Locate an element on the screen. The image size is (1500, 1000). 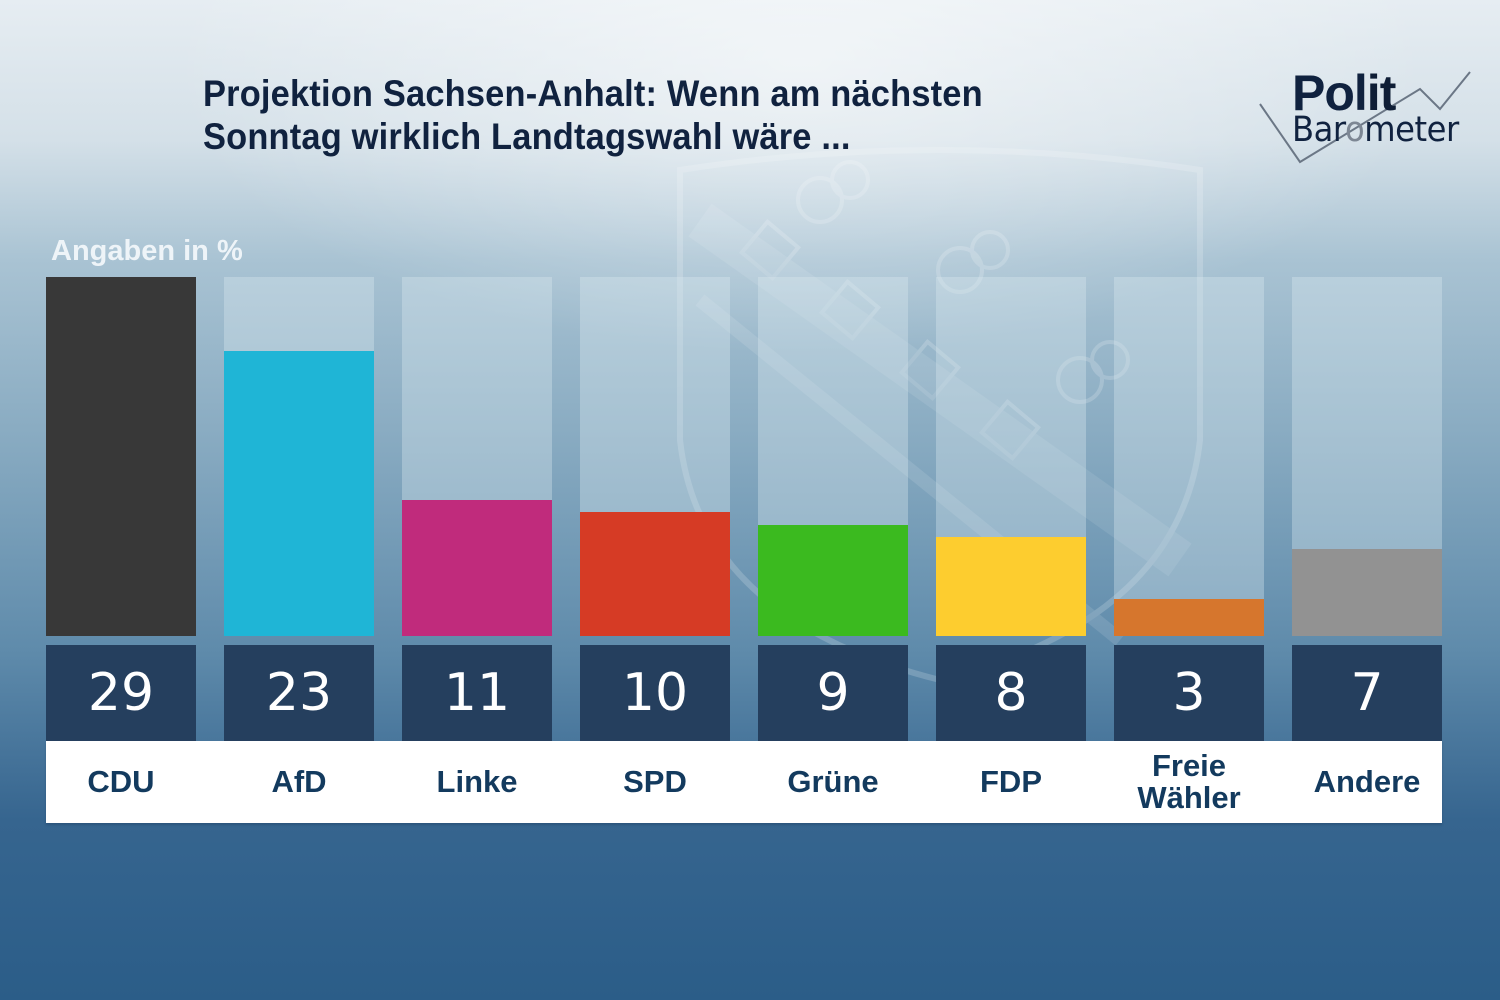
category-label-cdu: CDU is located at coordinates (121, 782).